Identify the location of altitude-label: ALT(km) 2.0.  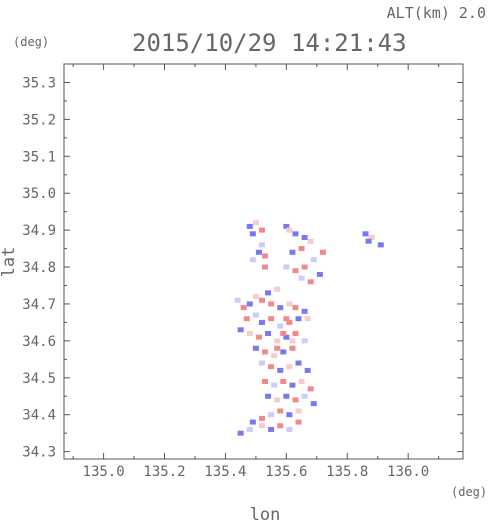
(436, 13).